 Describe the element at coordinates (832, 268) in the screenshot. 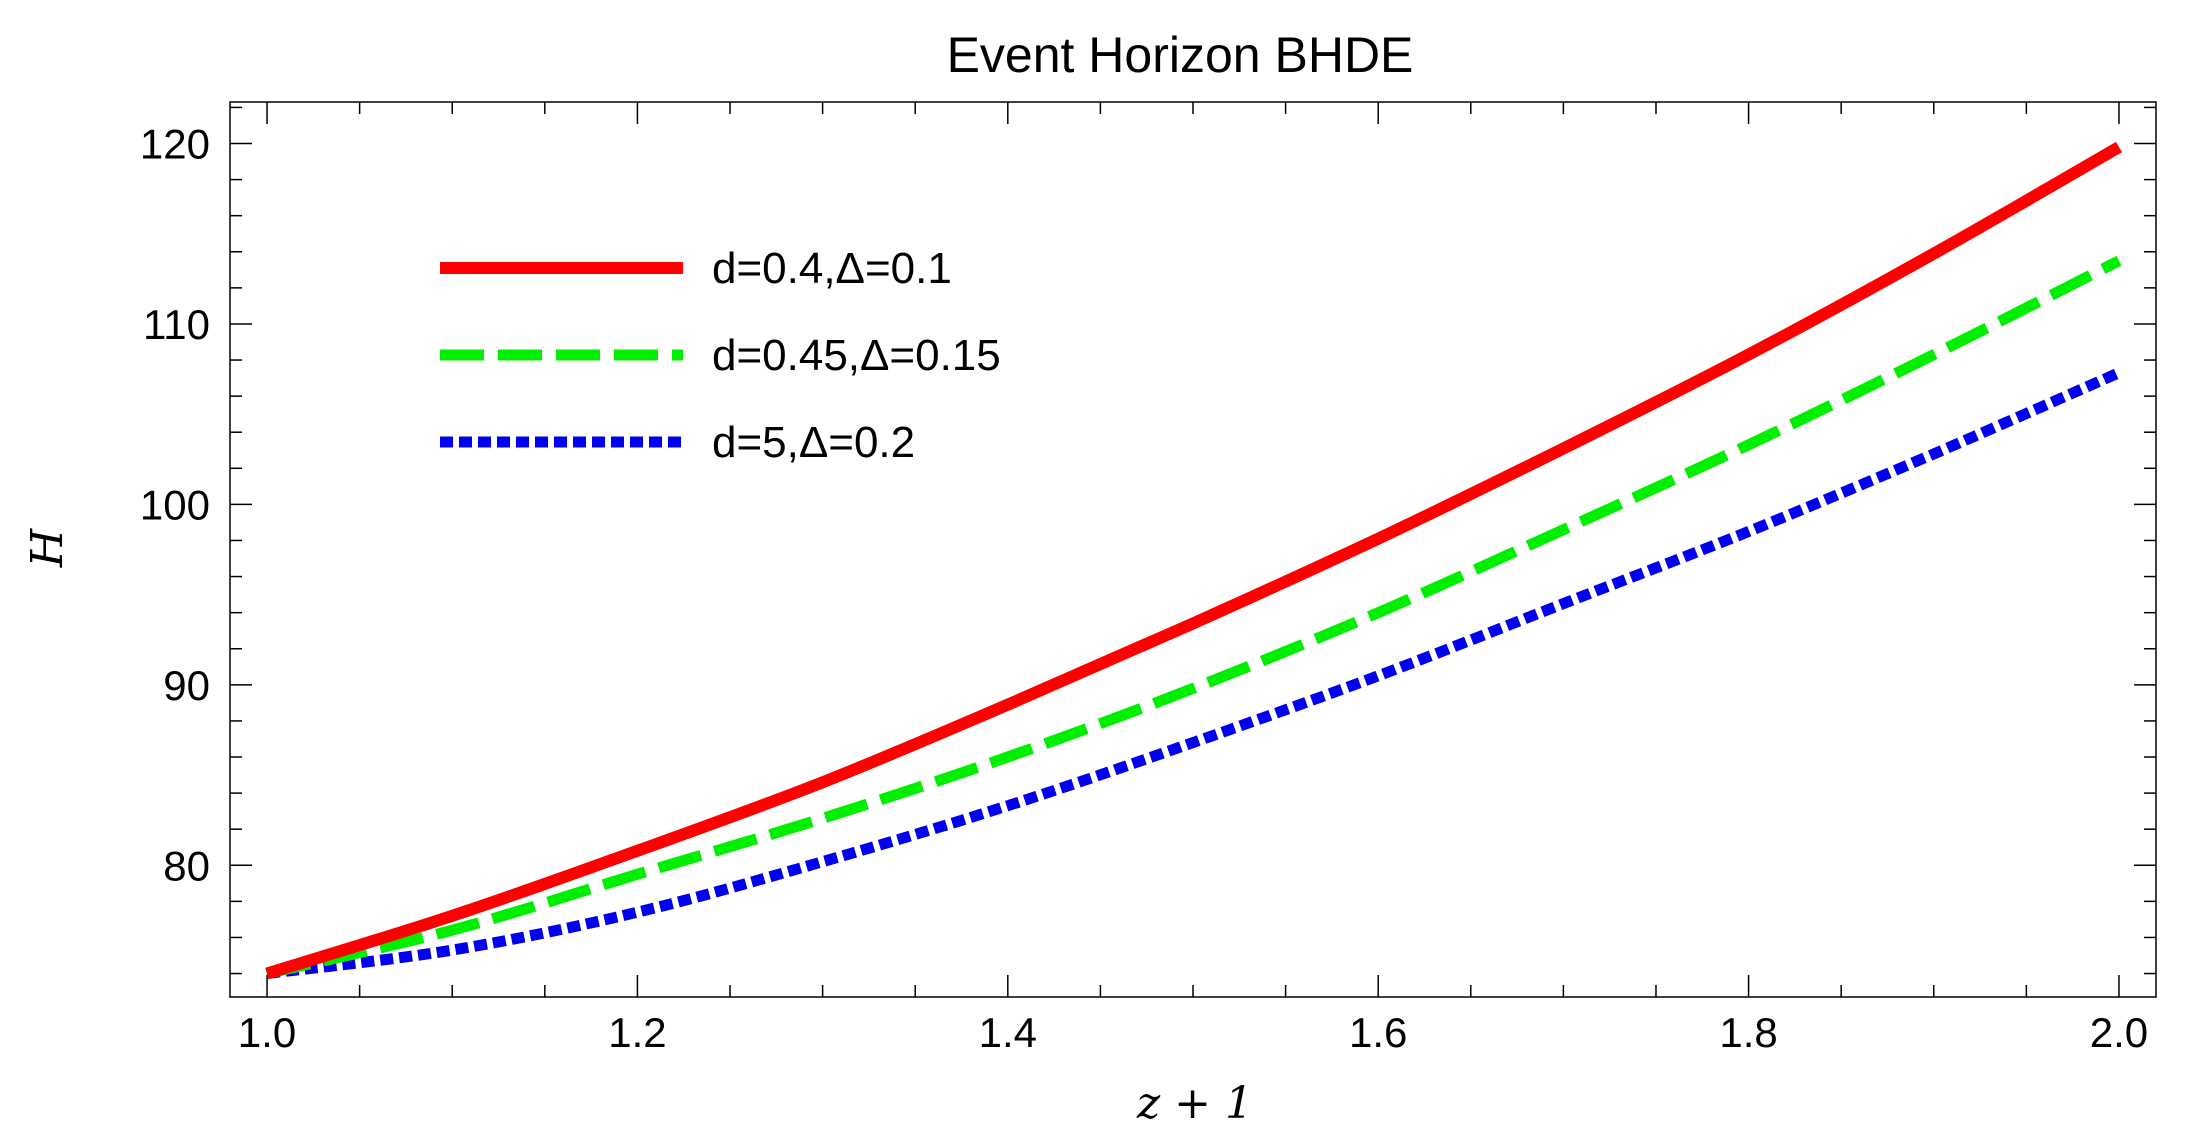

I see `legend-label-1: d=0.4,Δ=0.1` at that location.